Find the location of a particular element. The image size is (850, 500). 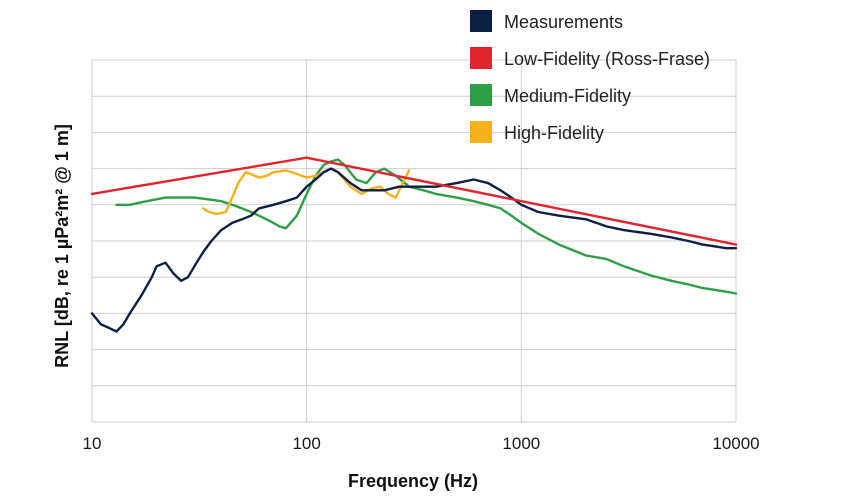

legend-swatch-measurements is located at coordinates (481, 21).